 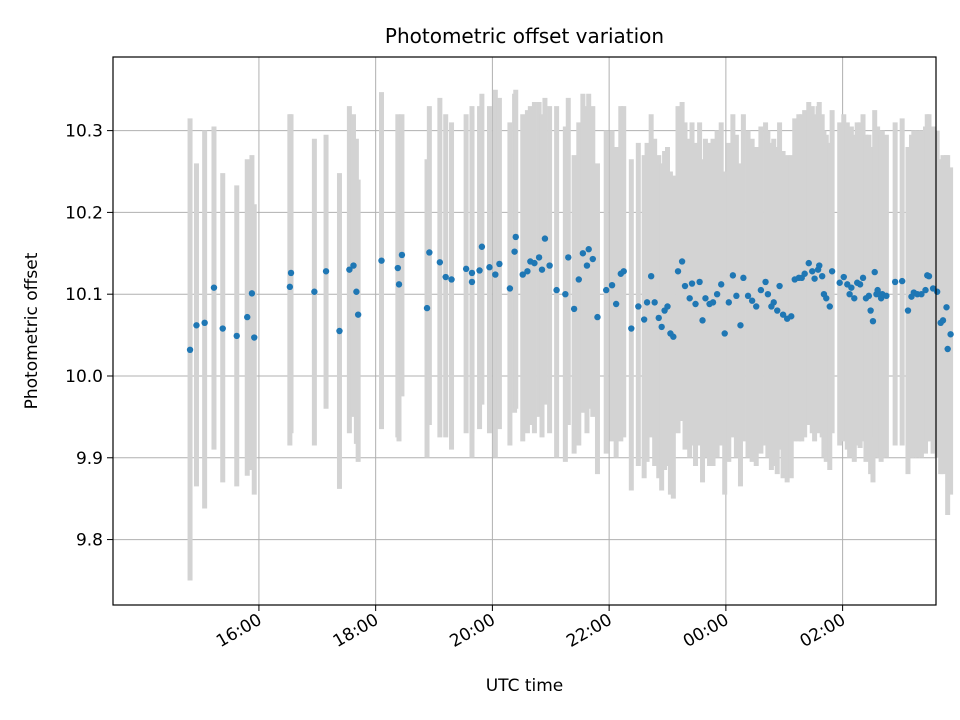 I want to click on x-tick-label: 22:00, so click(x=589, y=631).